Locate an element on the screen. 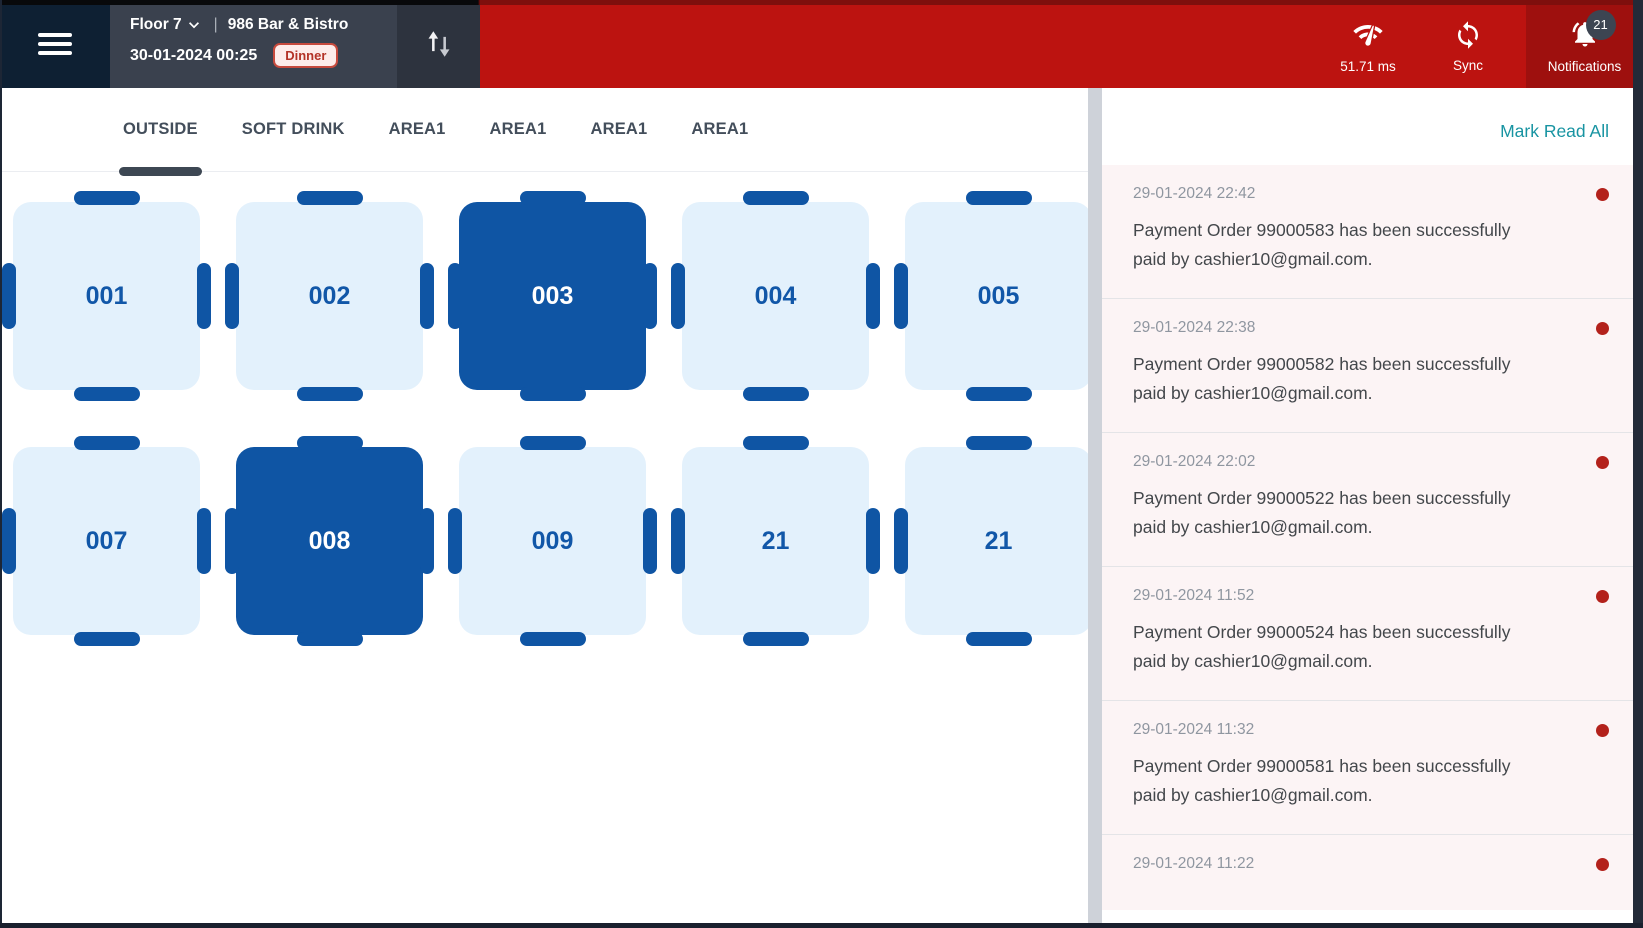  sort-arrows-icon is located at coordinates (438, 44).